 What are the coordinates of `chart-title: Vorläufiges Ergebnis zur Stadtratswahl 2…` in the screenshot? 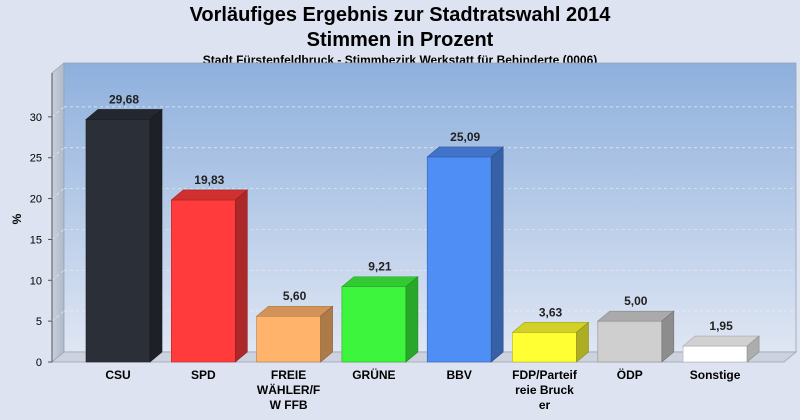 It's located at (400, 15).